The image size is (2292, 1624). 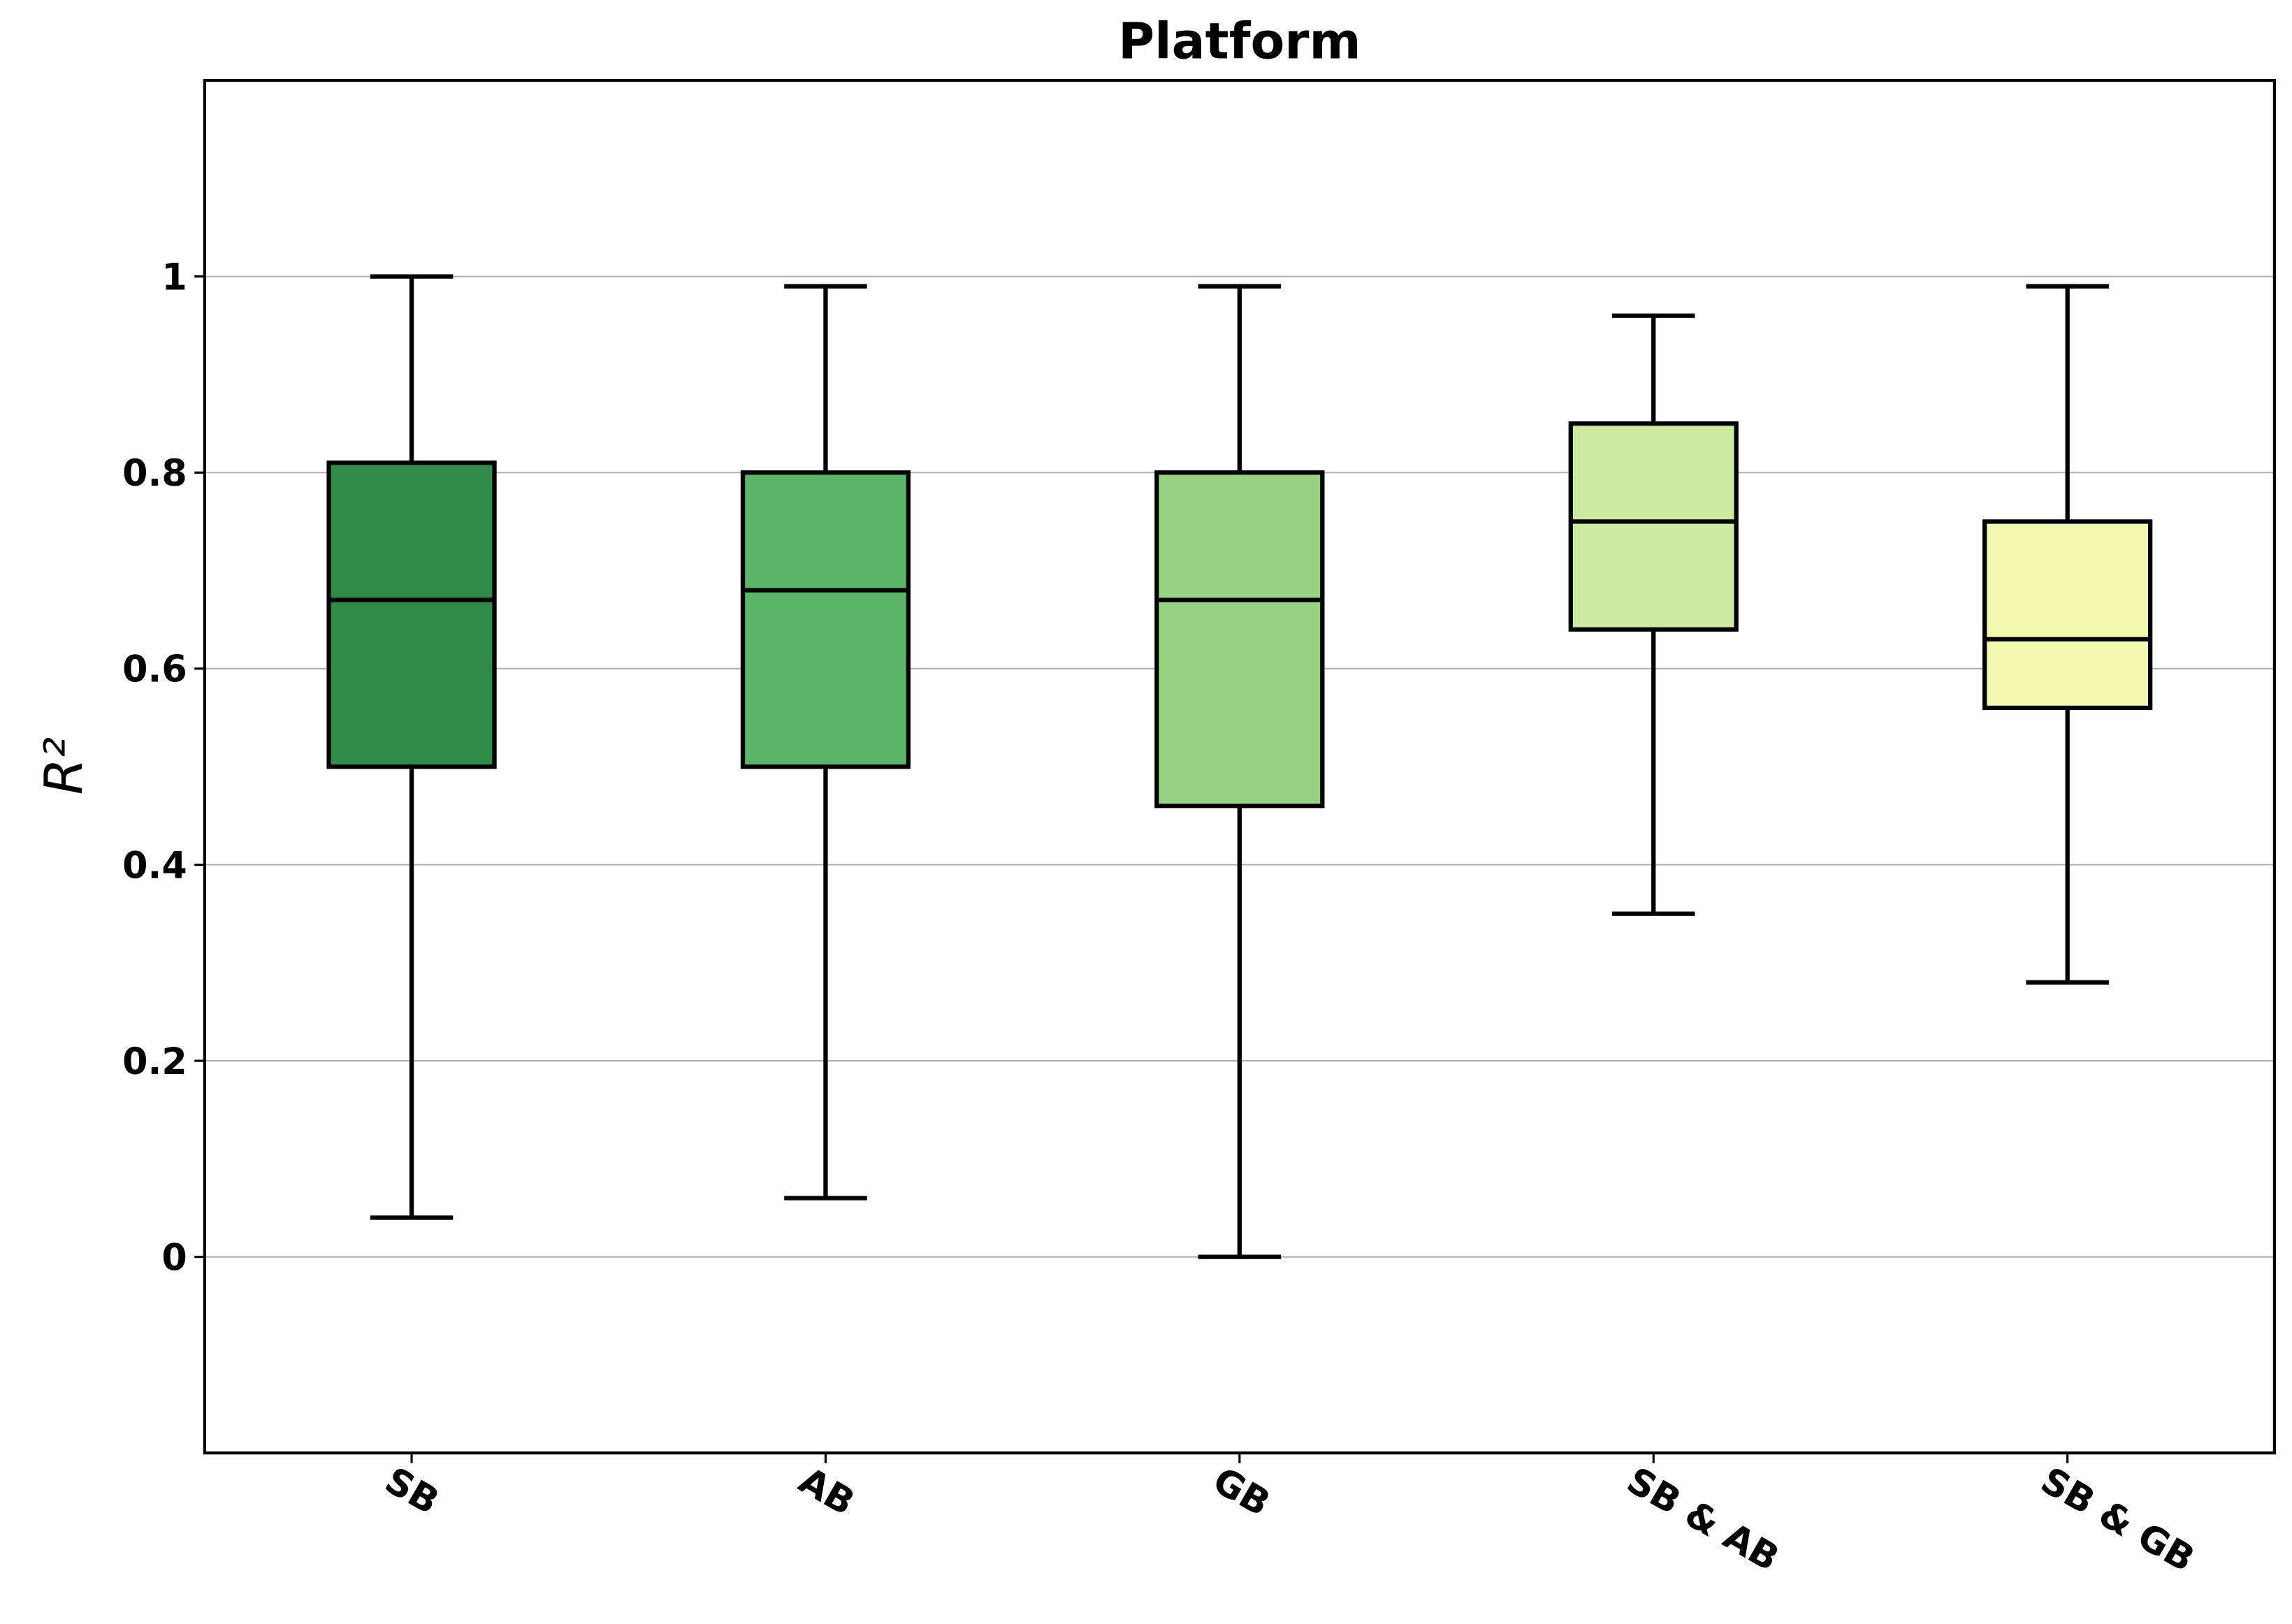 I want to click on y-axis-label: R², so click(x=63, y=766).